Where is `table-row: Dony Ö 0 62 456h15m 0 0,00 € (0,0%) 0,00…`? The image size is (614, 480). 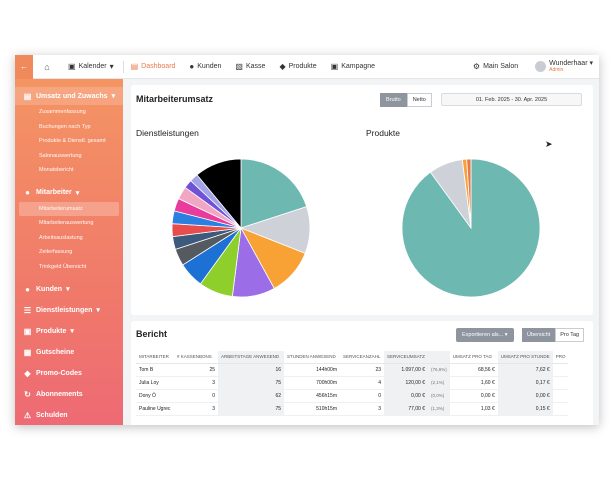 table-row: Dony Ö 0 62 456h15m 0 0,00 € (0,0%) 0,00… is located at coordinates (352, 396).